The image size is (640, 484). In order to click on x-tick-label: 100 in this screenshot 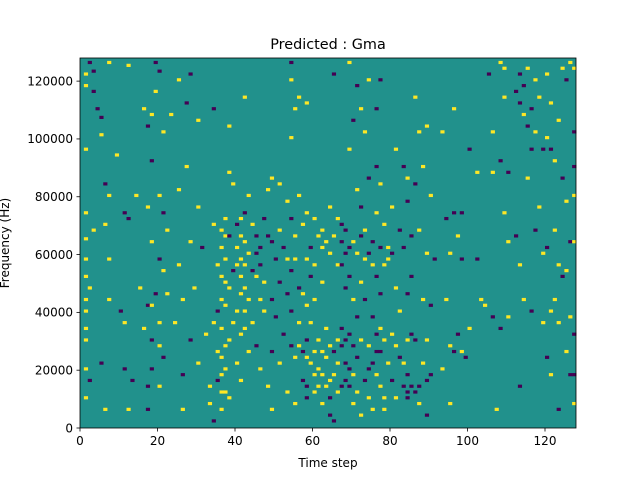, I will do `click(467, 441)`.